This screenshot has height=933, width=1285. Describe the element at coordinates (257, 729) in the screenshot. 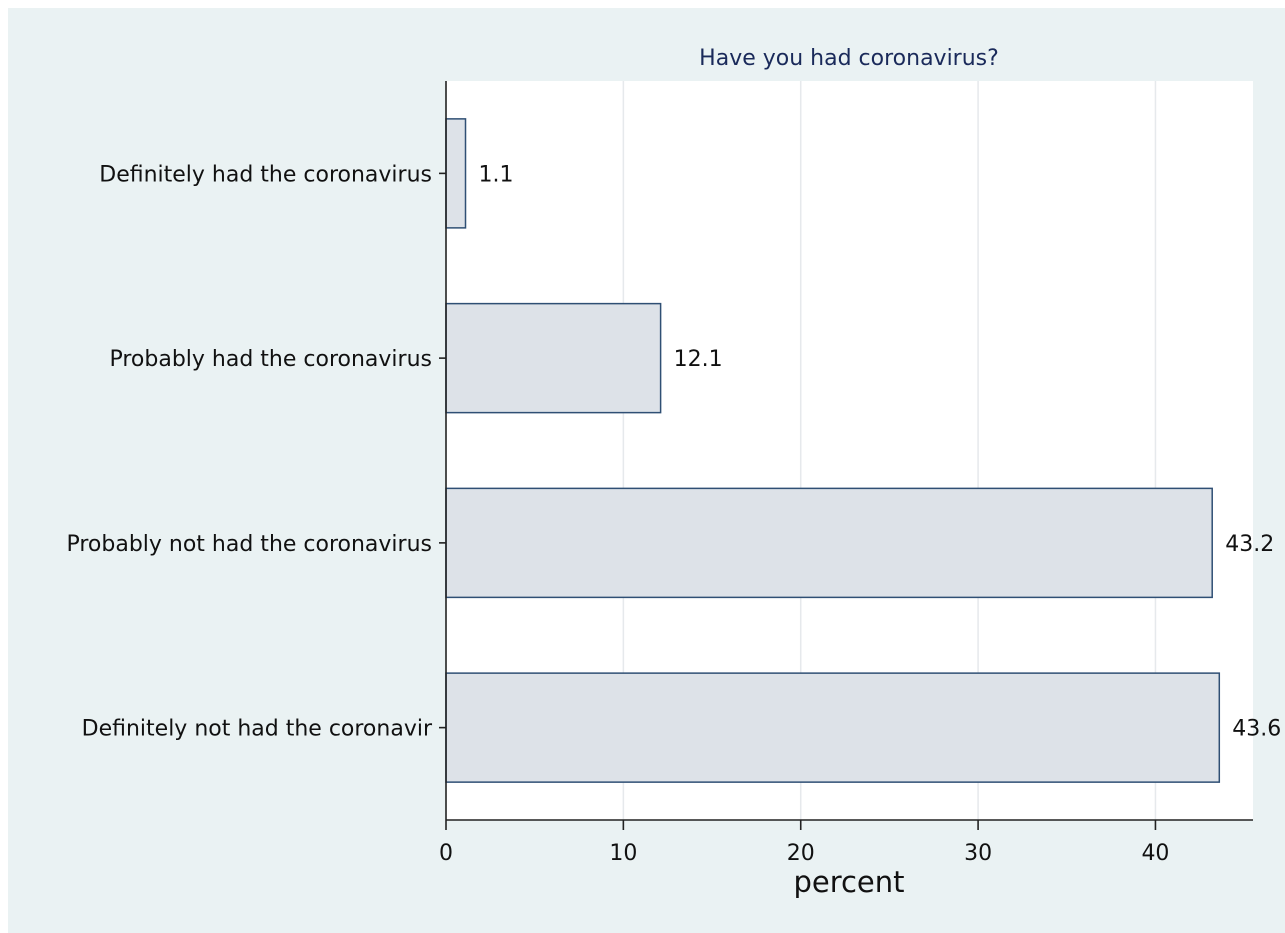

I see `category-label: Definitely not had the coronavir` at that location.